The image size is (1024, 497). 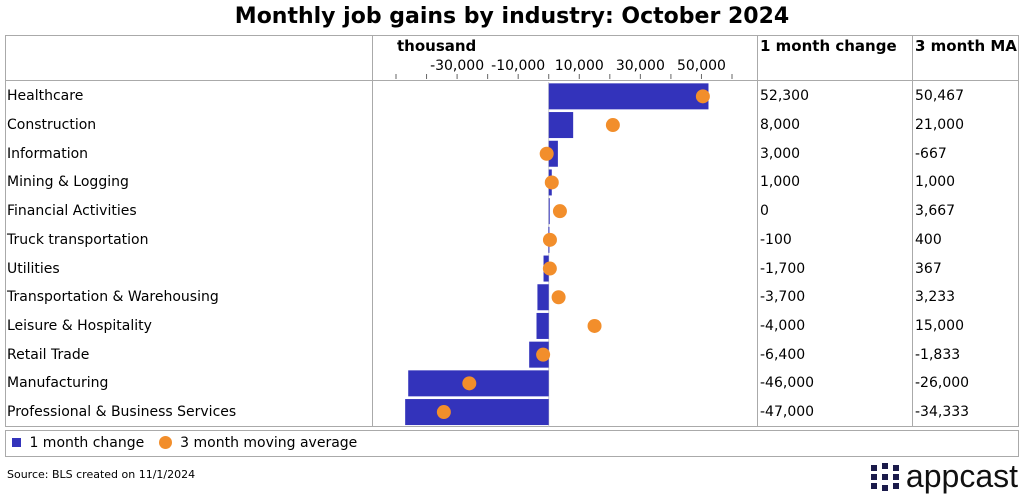 What do you see at coordinates (935, 211) in the screenshot?
I see `value-3-month-ma: 3,667` at bounding box center [935, 211].